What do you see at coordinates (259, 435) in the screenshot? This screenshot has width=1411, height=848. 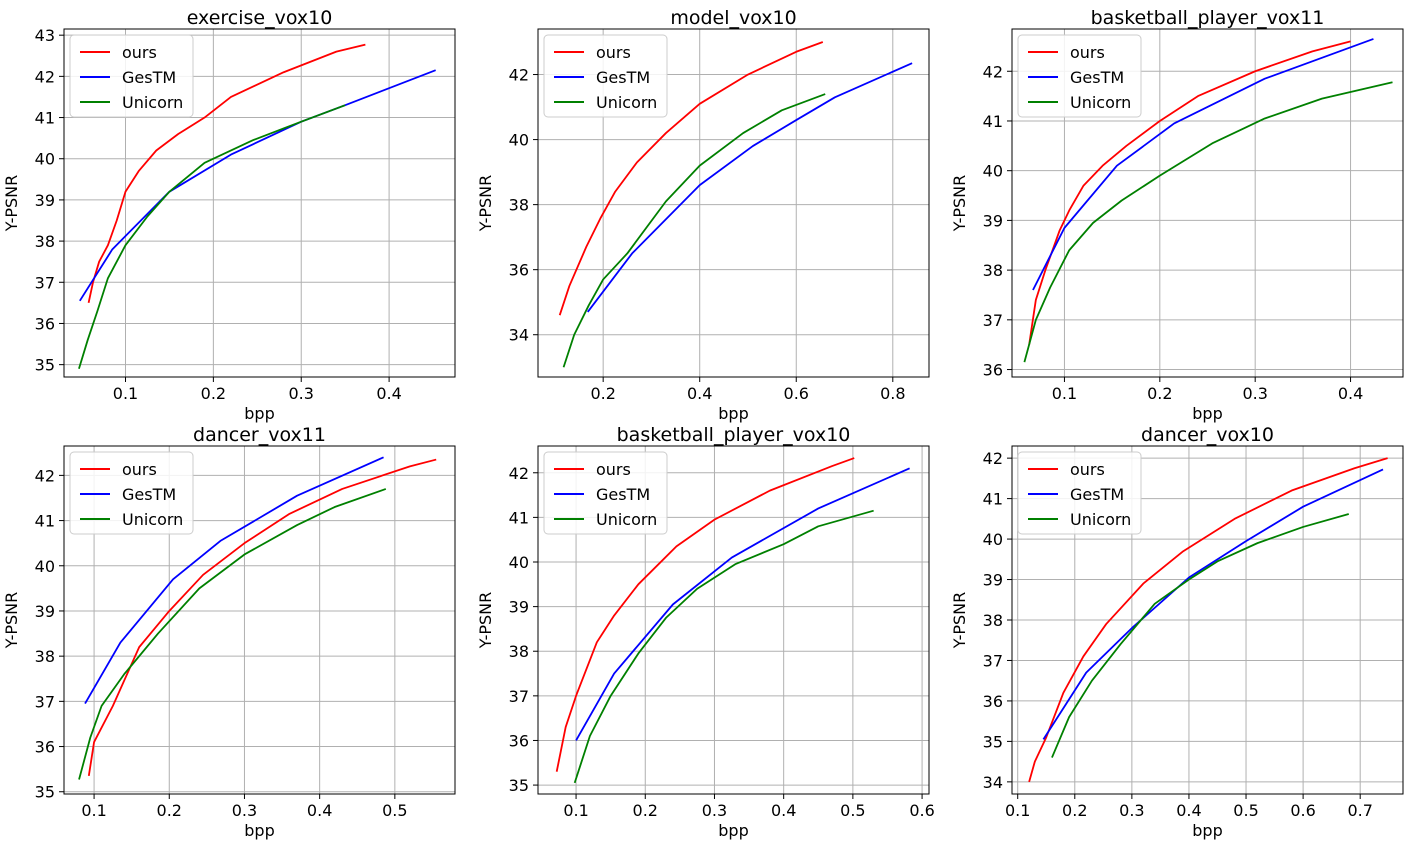 I see `chart-title: dancer_vox11` at bounding box center [259, 435].